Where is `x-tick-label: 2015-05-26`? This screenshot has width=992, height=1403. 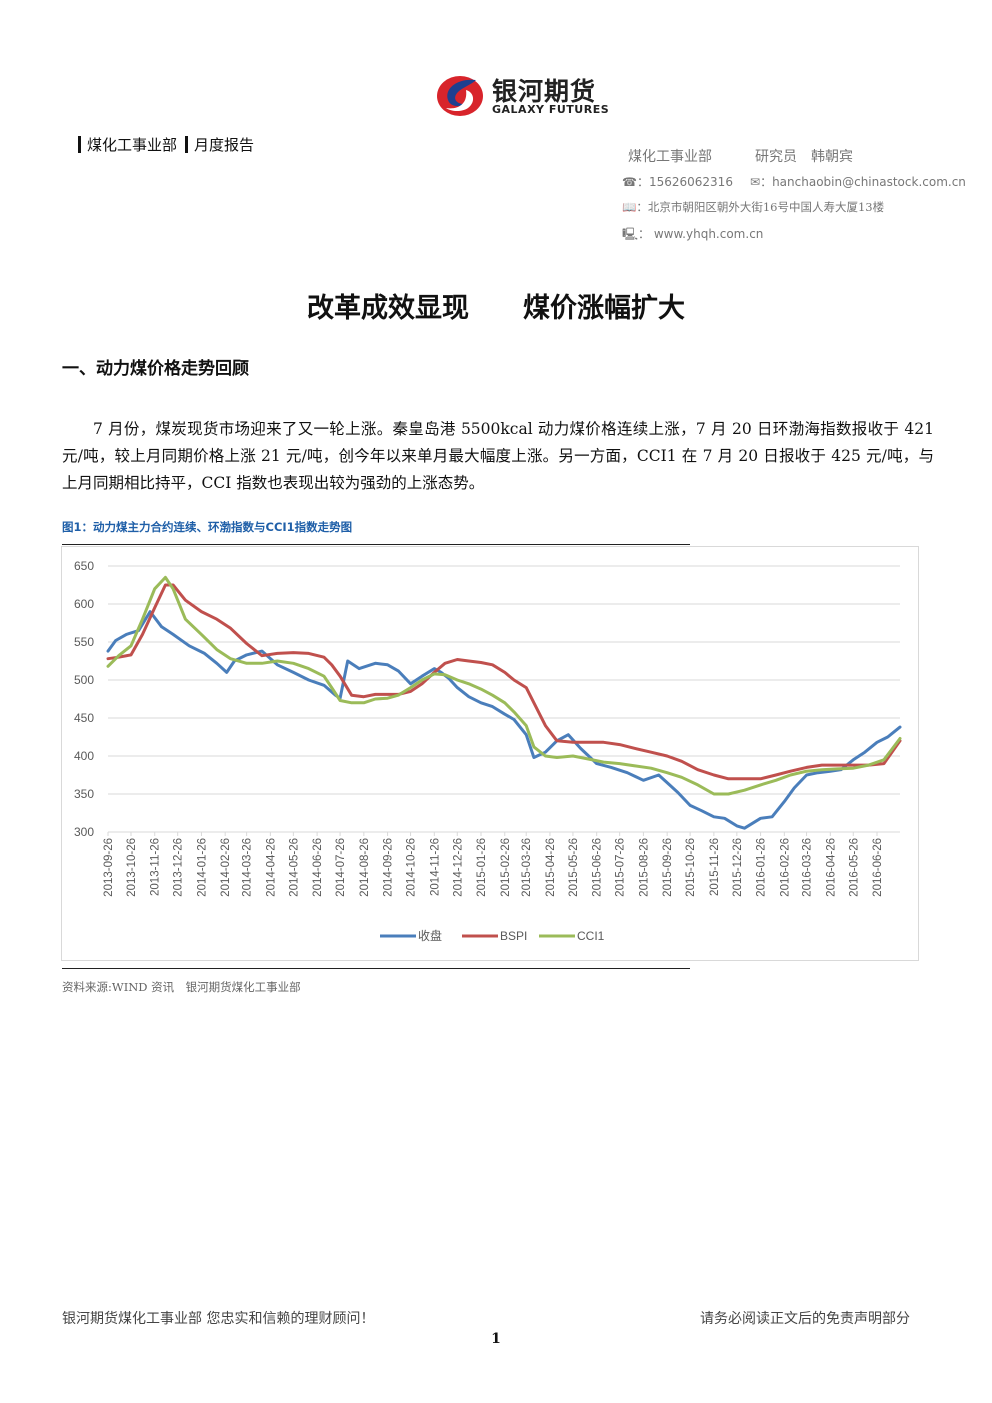 x-tick-label: 2015-05-26 is located at coordinates (574, 867).